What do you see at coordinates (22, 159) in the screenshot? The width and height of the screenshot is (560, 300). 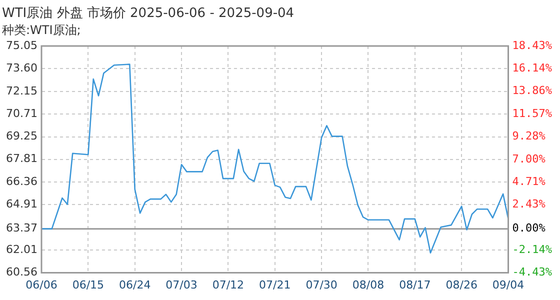 I see `y-tick-label: 67.81` at bounding box center [22, 159].